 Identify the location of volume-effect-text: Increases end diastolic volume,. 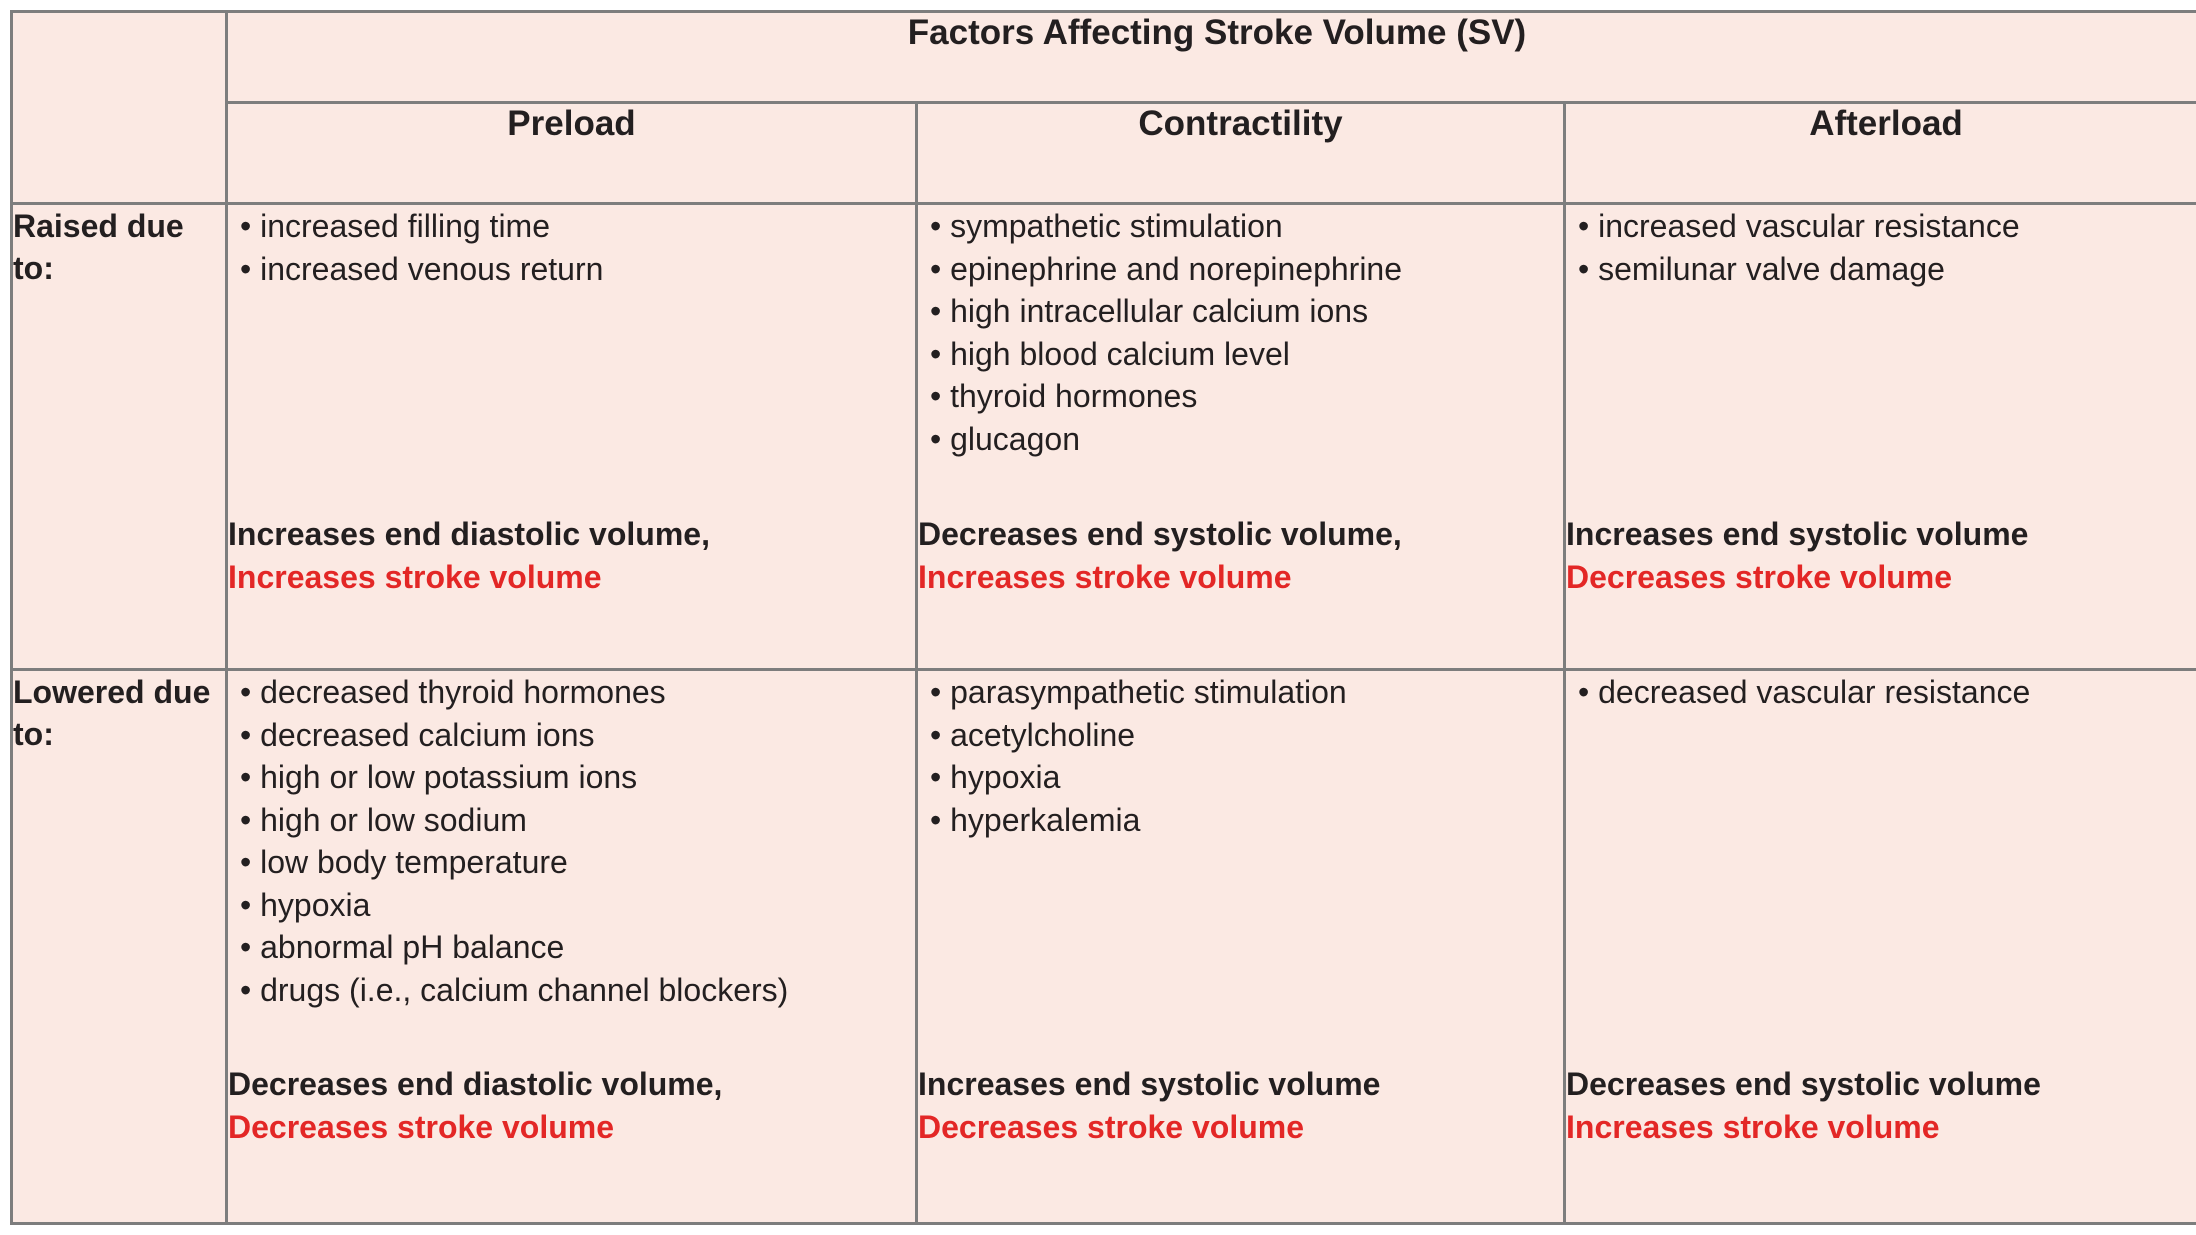
(469, 534).